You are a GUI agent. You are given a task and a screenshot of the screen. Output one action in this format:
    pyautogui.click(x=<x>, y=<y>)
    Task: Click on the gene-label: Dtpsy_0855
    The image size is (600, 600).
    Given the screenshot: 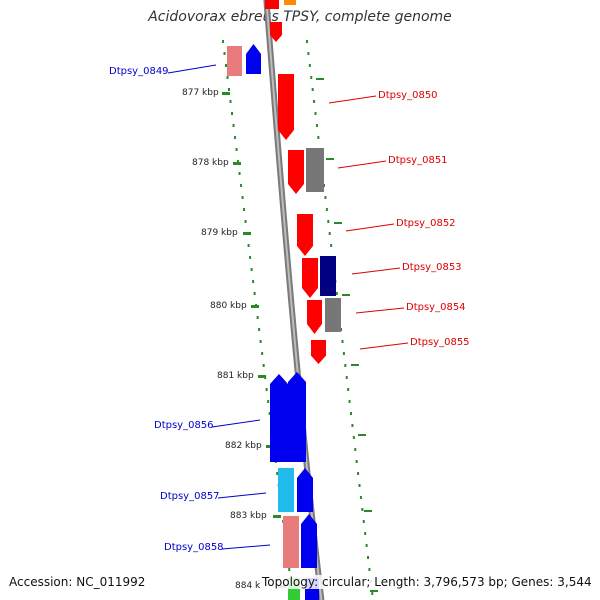 What is the action you would take?
    pyautogui.click(x=440, y=342)
    